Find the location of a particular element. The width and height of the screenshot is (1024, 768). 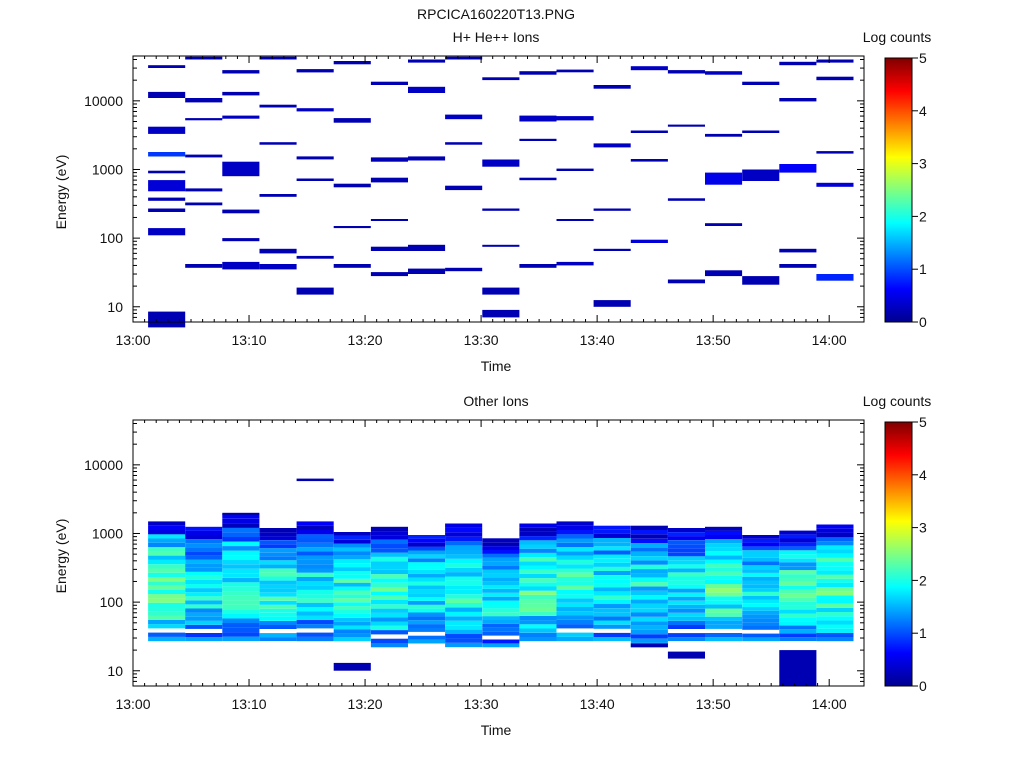

bottom-x-tick-label: 13:10 is located at coordinates (249, 704).